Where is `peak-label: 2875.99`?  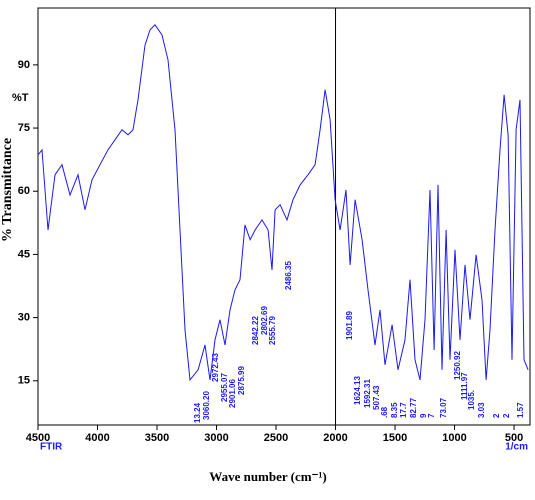 peak-label: 2875.99 is located at coordinates (241, 380).